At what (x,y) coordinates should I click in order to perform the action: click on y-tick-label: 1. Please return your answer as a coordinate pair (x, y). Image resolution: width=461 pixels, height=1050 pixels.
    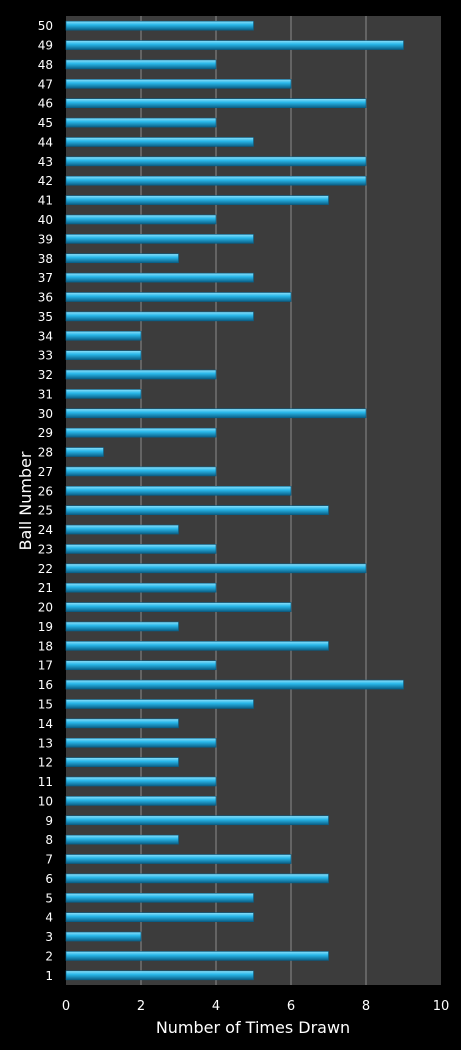
    Looking at the image, I should click on (49, 976).